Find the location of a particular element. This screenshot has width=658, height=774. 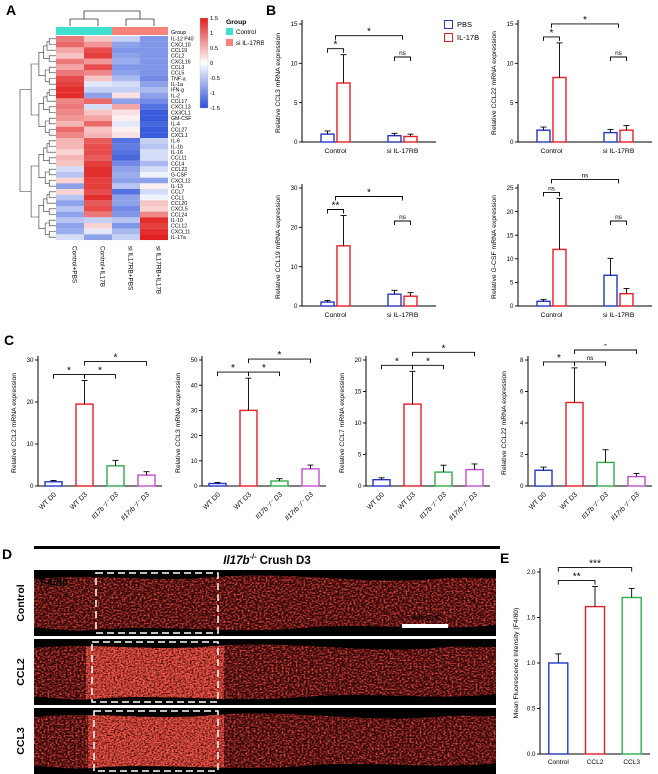

gene-label: CCL22 is located at coordinates (179, 170).